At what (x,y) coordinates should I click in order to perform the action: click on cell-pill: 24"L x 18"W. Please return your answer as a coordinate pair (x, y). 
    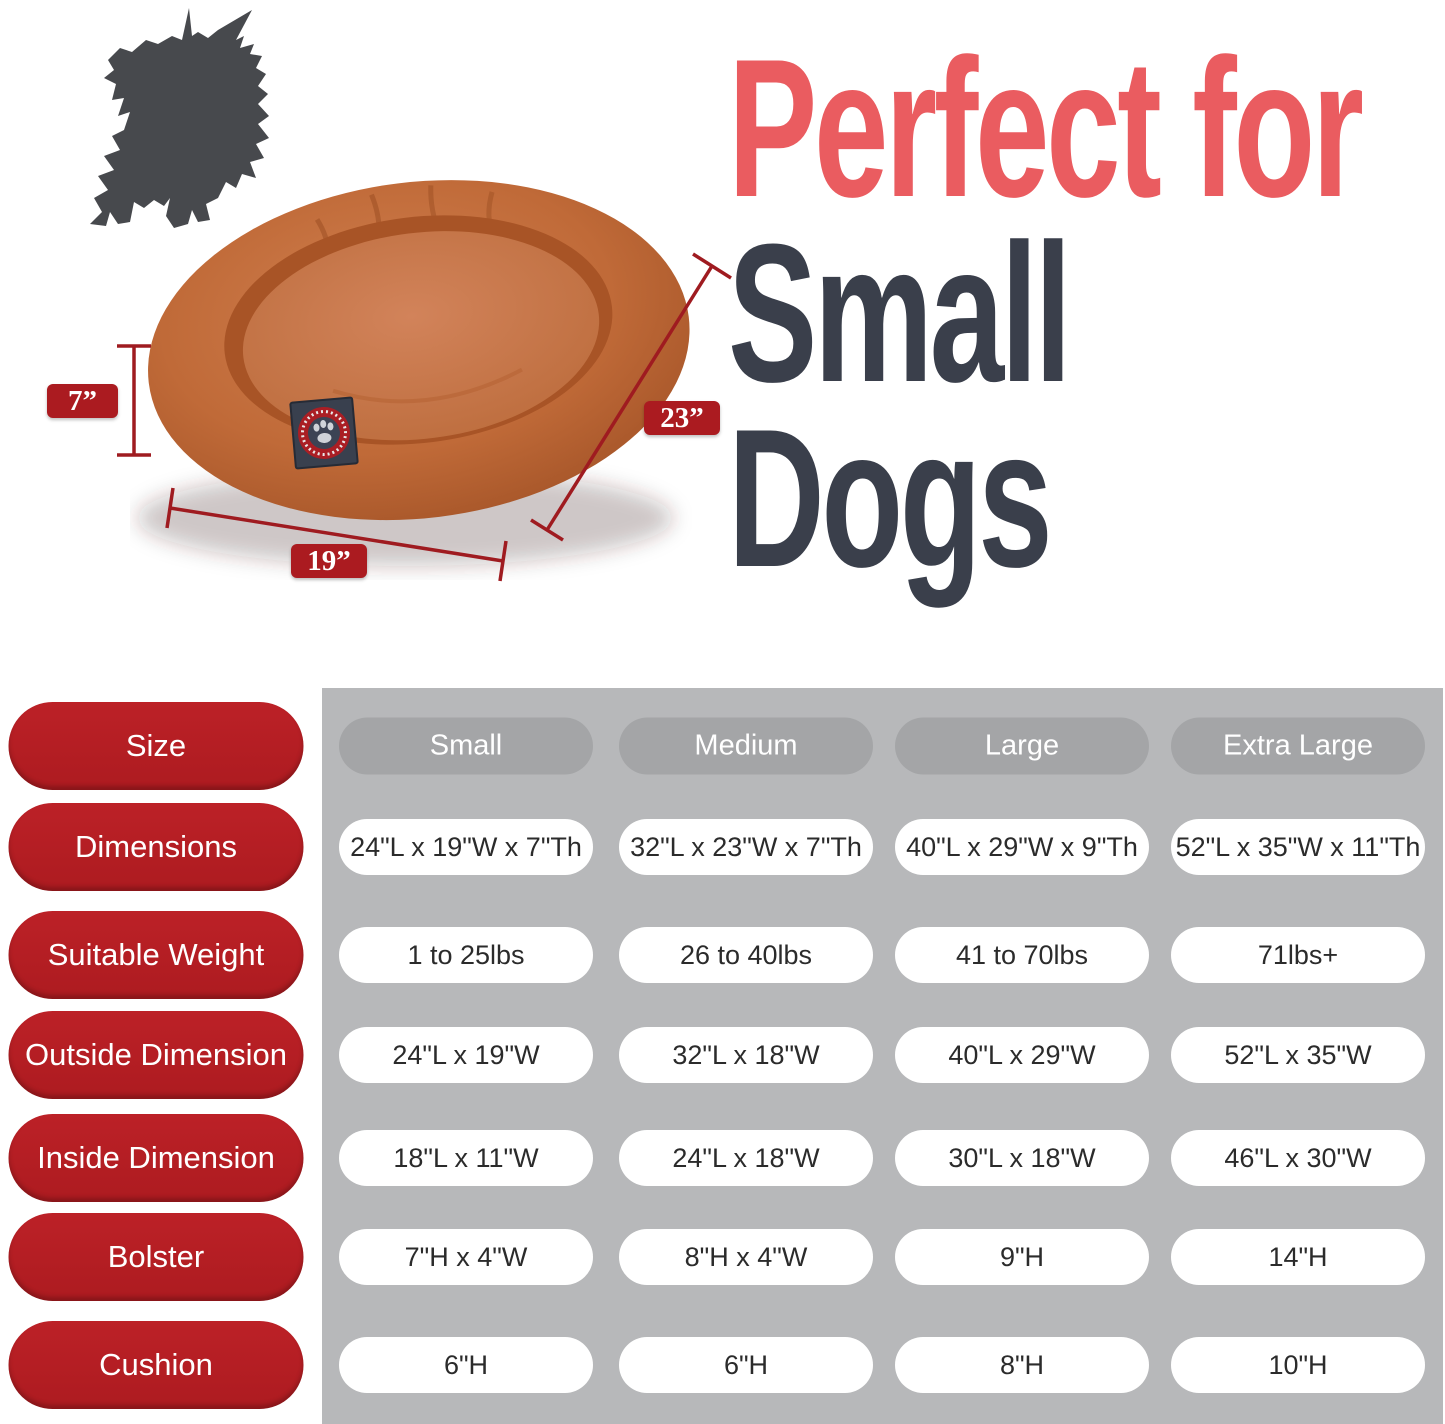
    Looking at the image, I should click on (746, 1158).